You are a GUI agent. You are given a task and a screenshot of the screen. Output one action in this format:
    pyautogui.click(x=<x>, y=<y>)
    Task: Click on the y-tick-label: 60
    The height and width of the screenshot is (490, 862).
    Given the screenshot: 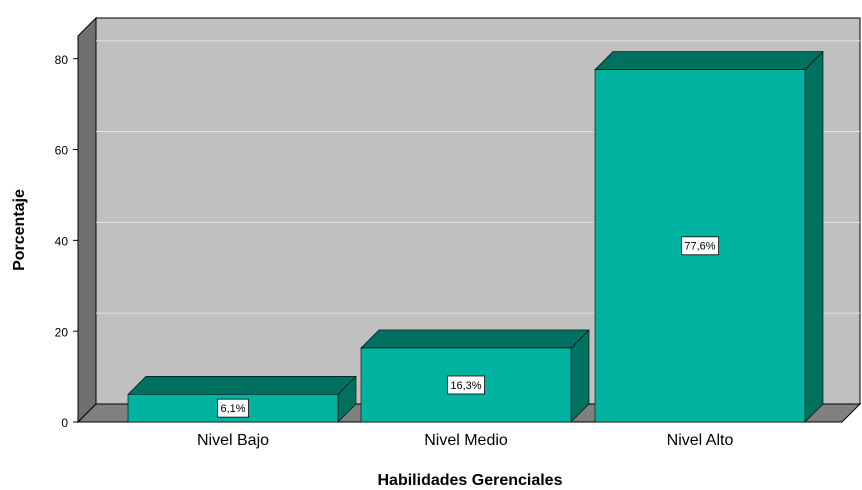 What is the action you would take?
    pyautogui.click(x=62, y=151)
    